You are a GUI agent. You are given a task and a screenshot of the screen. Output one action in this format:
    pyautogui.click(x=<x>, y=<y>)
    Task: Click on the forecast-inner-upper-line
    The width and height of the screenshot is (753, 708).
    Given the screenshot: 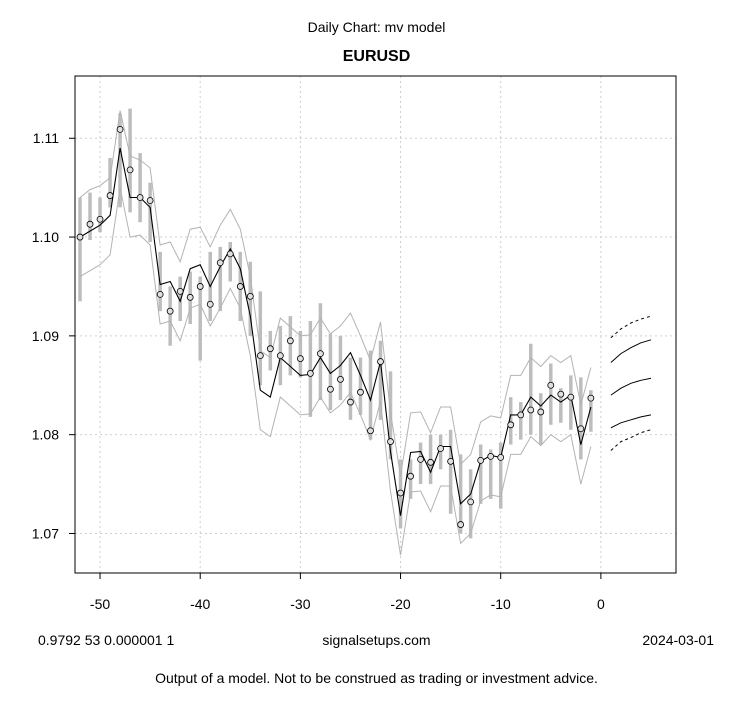 What is the action you would take?
    pyautogui.click(x=631, y=351)
    